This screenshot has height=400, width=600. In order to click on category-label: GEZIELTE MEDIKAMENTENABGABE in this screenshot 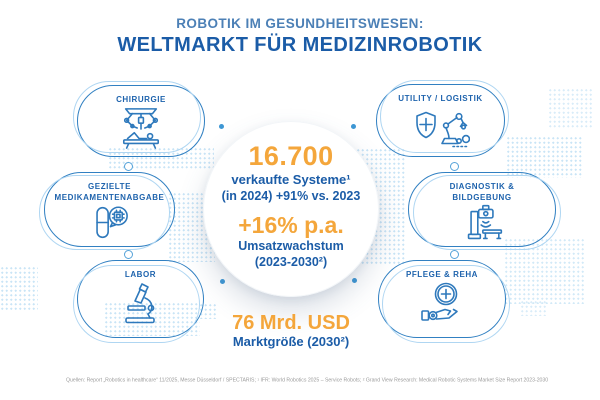, I will do `click(109, 192)`.